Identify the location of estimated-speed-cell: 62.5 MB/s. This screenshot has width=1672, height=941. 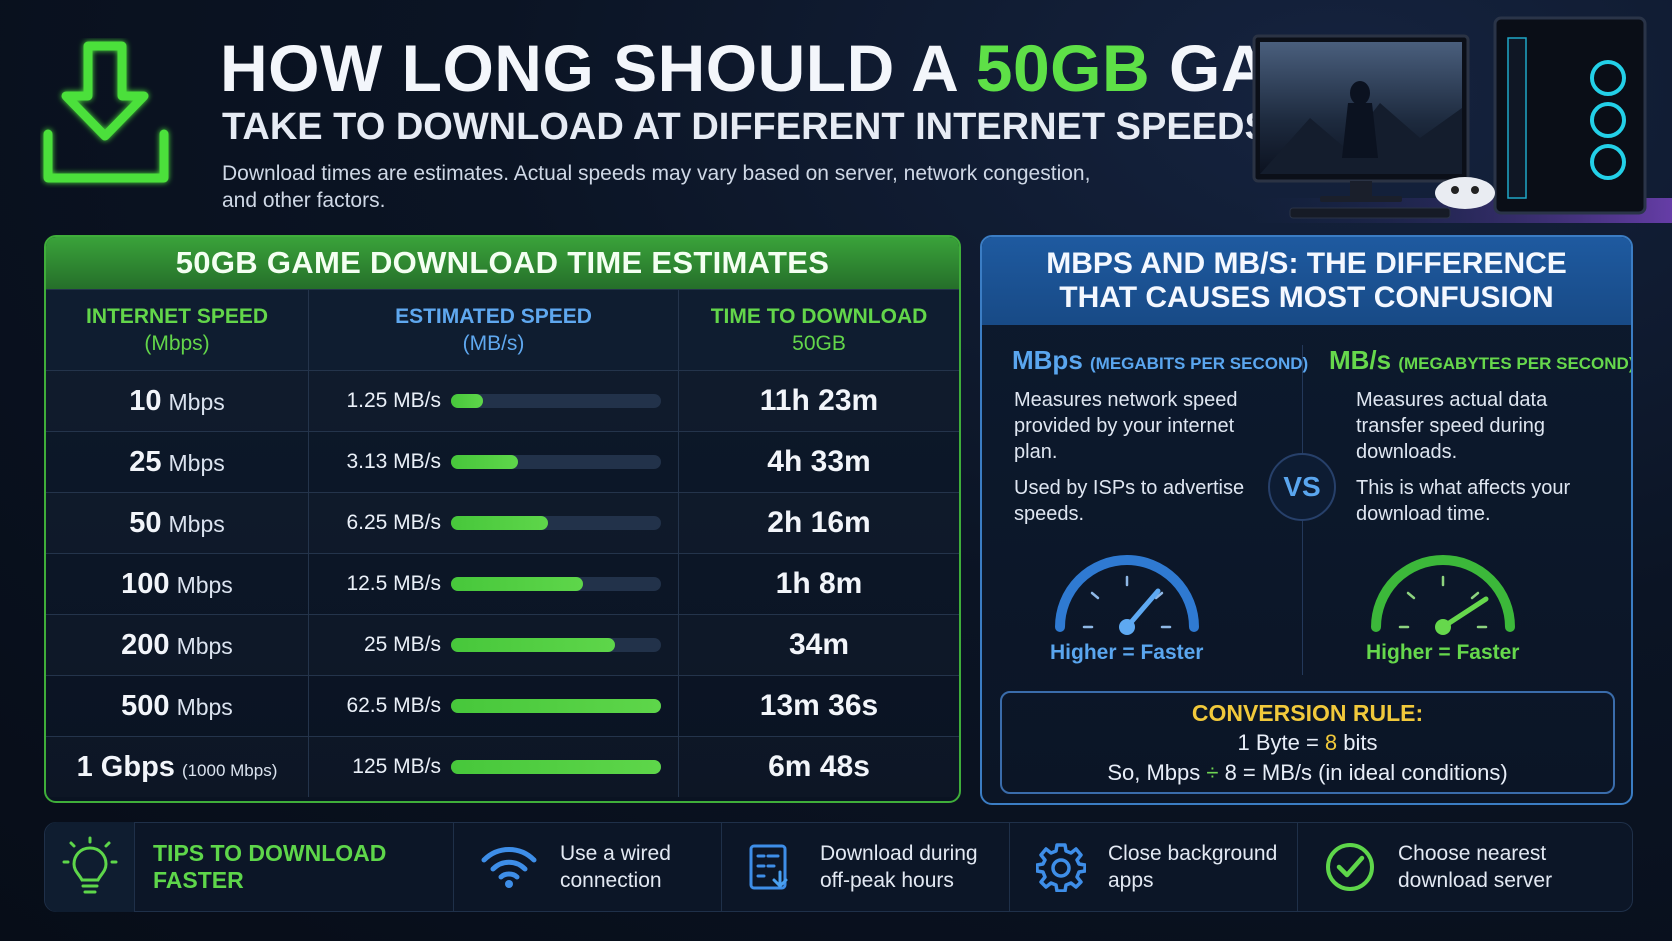
(494, 706).